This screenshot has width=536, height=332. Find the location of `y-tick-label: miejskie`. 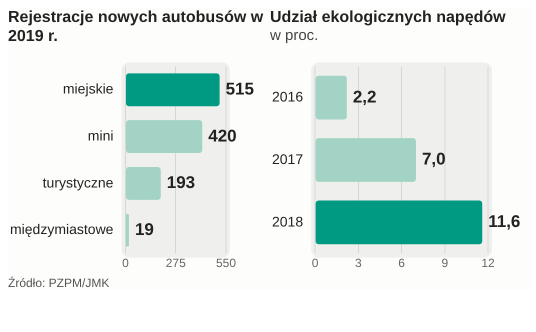

y-tick-label: miejskie is located at coordinates (88, 88).